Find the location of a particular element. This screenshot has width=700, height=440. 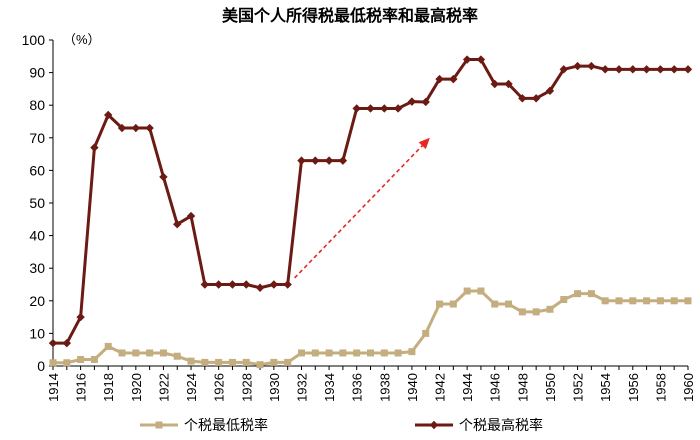

x-tick-label: 1916 is located at coordinates (81, 387).